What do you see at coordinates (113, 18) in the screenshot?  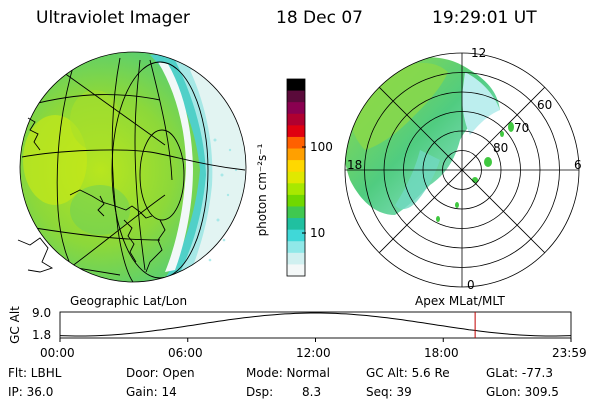 I see `app-title: Ultraviolet Imager` at bounding box center [113, 18].